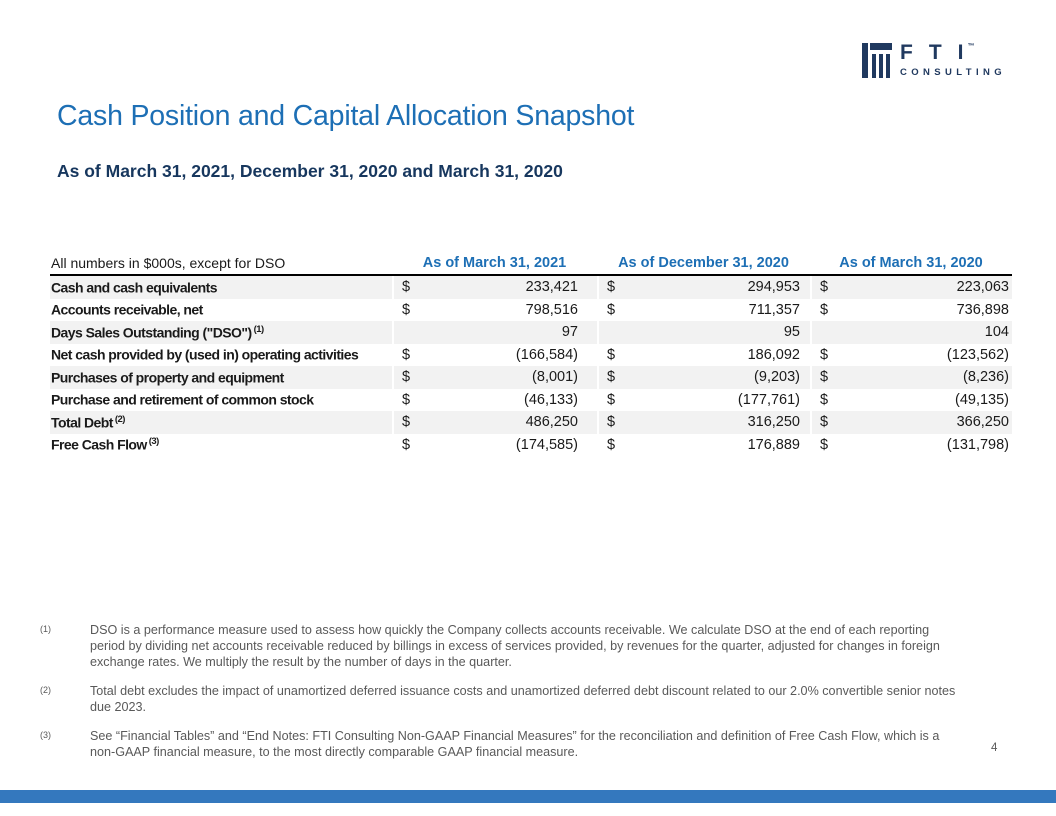  I want to click on row-label: Days Sales Outstanding ("DSO") (1), so click(158, 332).